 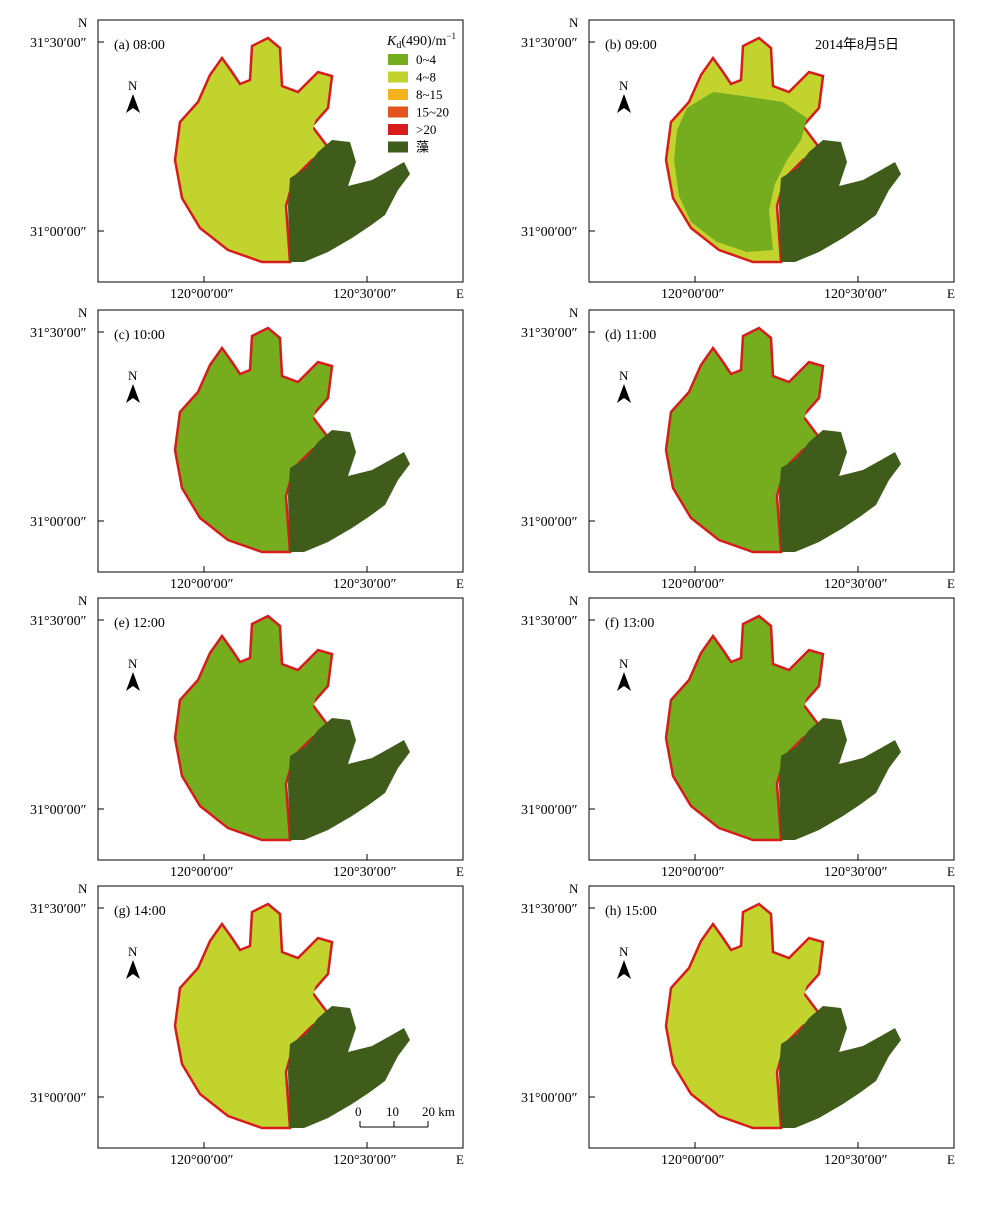 I want to click on panel-label: (d) 11:00, so click(x=630, y=335).